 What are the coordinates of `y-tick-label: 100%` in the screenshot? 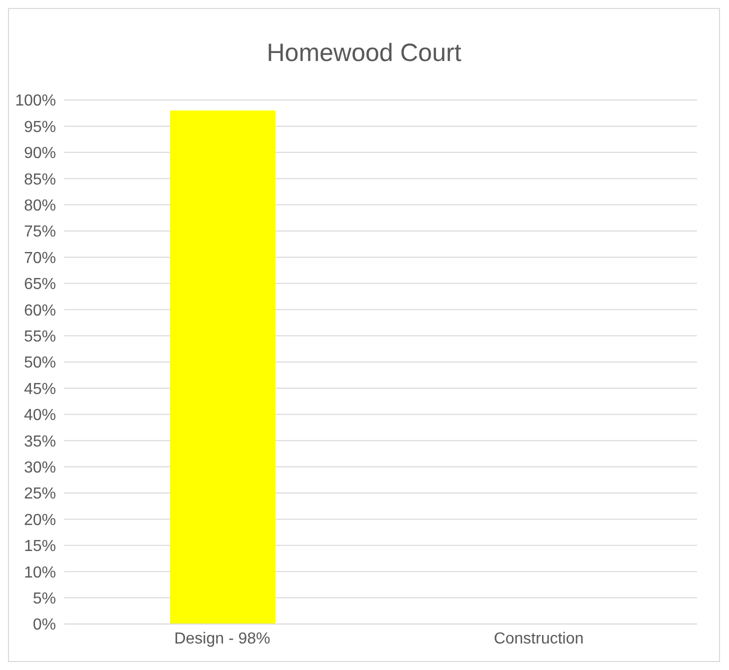 It's located at (35, 101).